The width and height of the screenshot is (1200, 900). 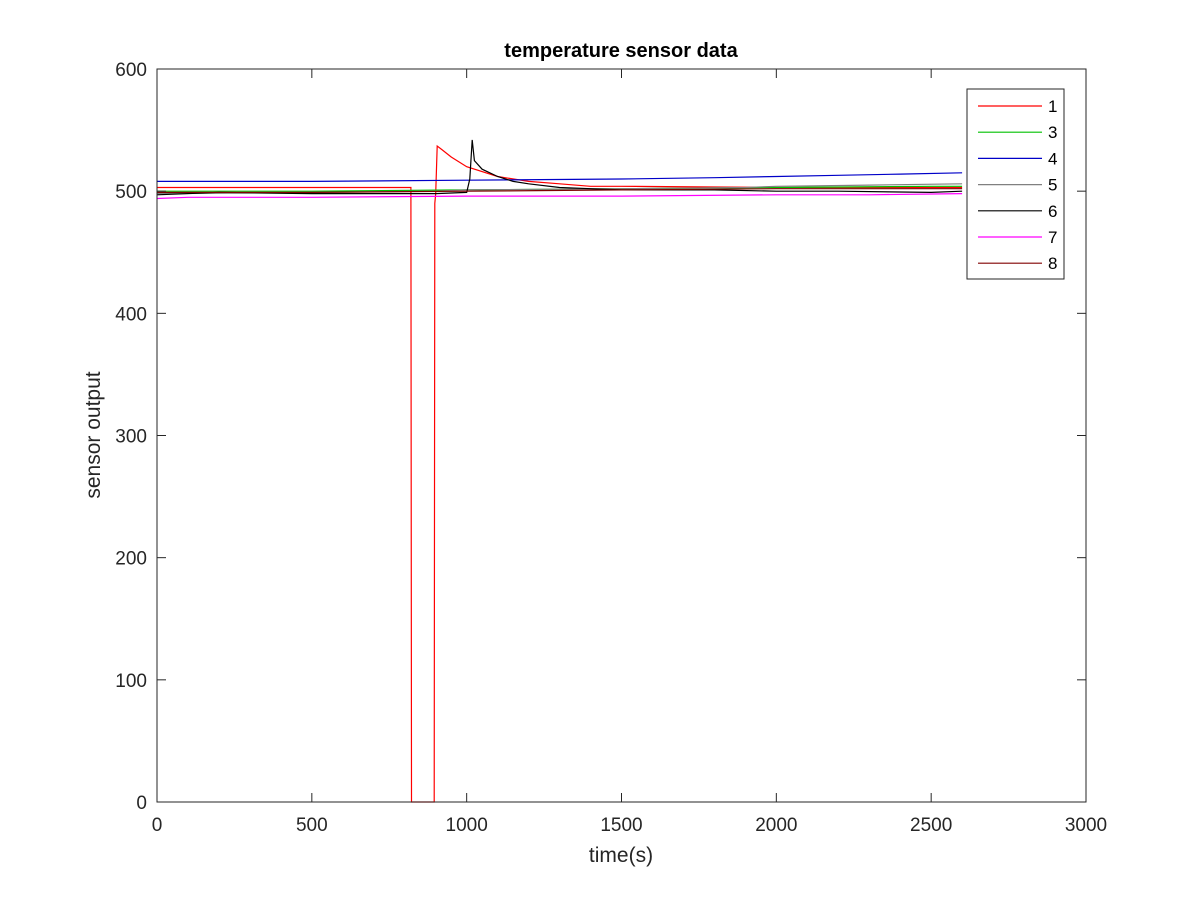 I want to click on legend-label-6: 6, so click(x=1052, y=211).